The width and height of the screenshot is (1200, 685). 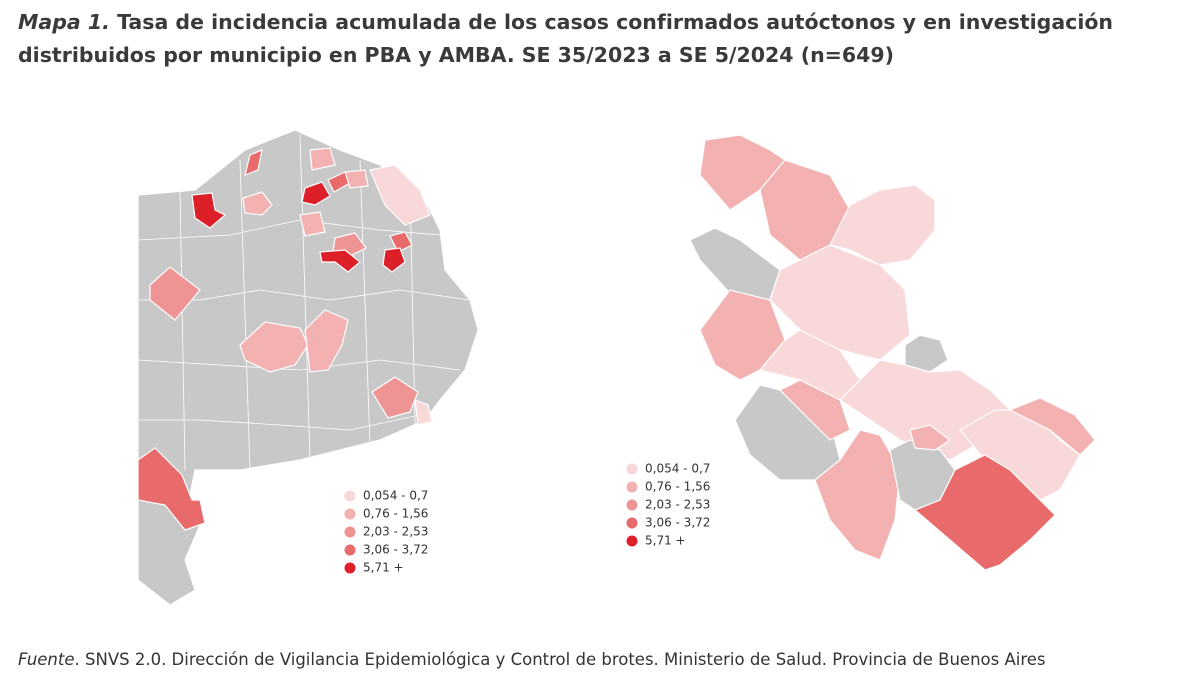 I want to click on source-label: Fuente, so click(x=46, y=659).